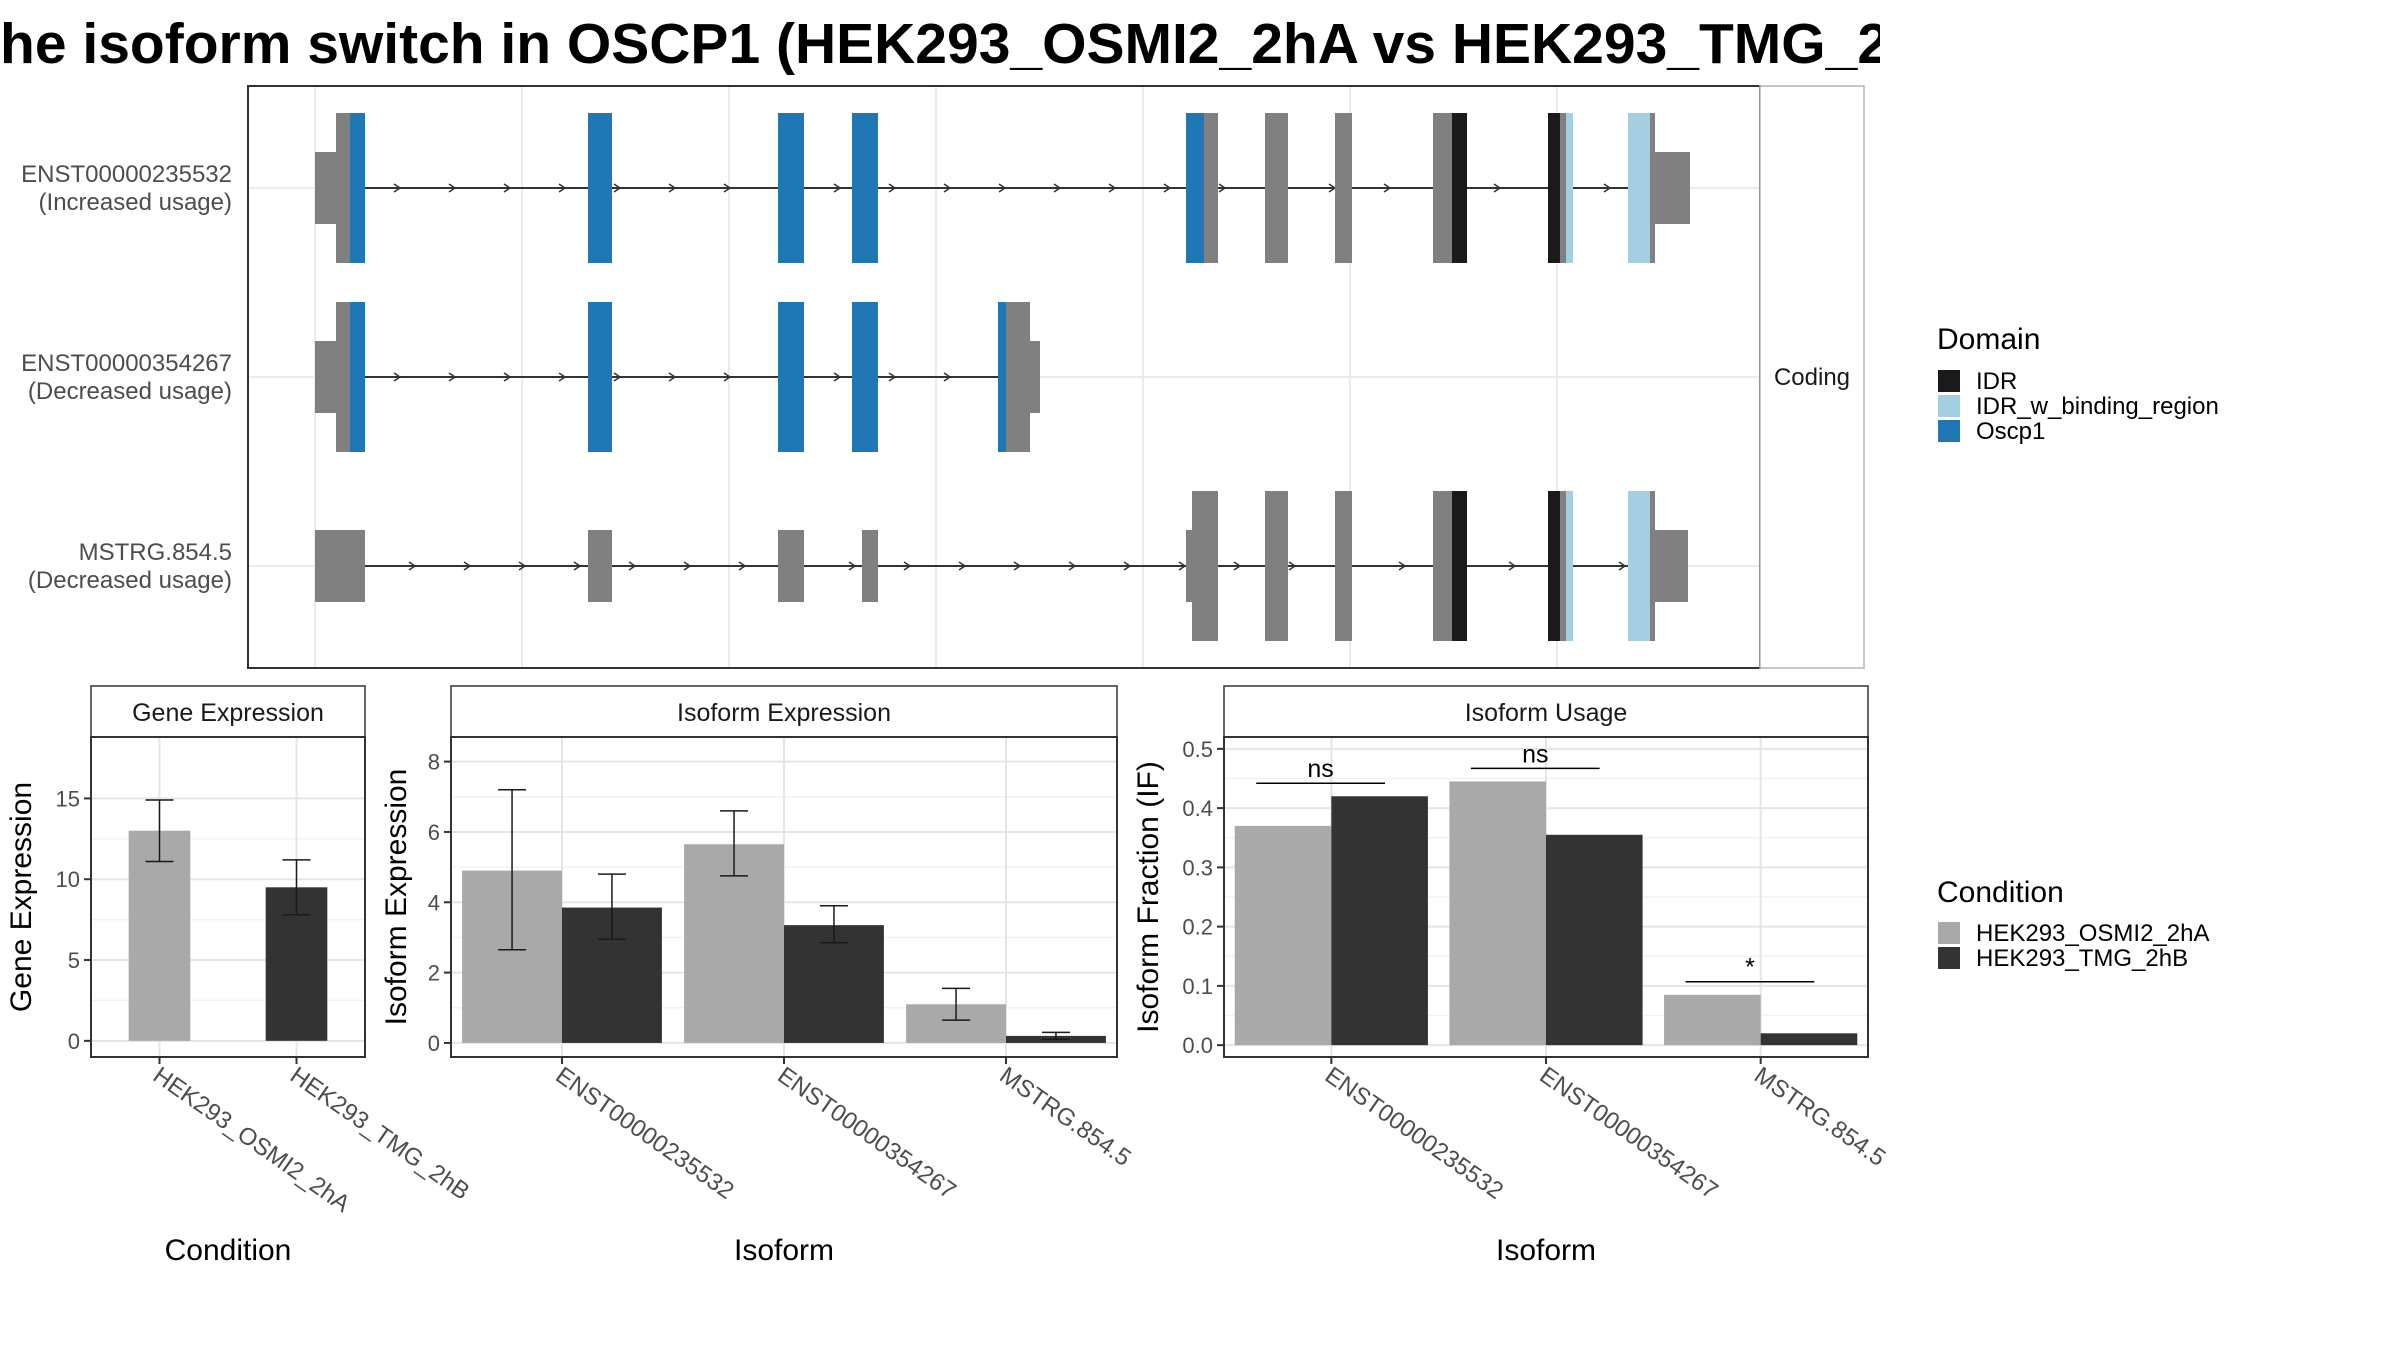  I want to click on transcript-label-status: (Decreased usage), so click(130, 580).